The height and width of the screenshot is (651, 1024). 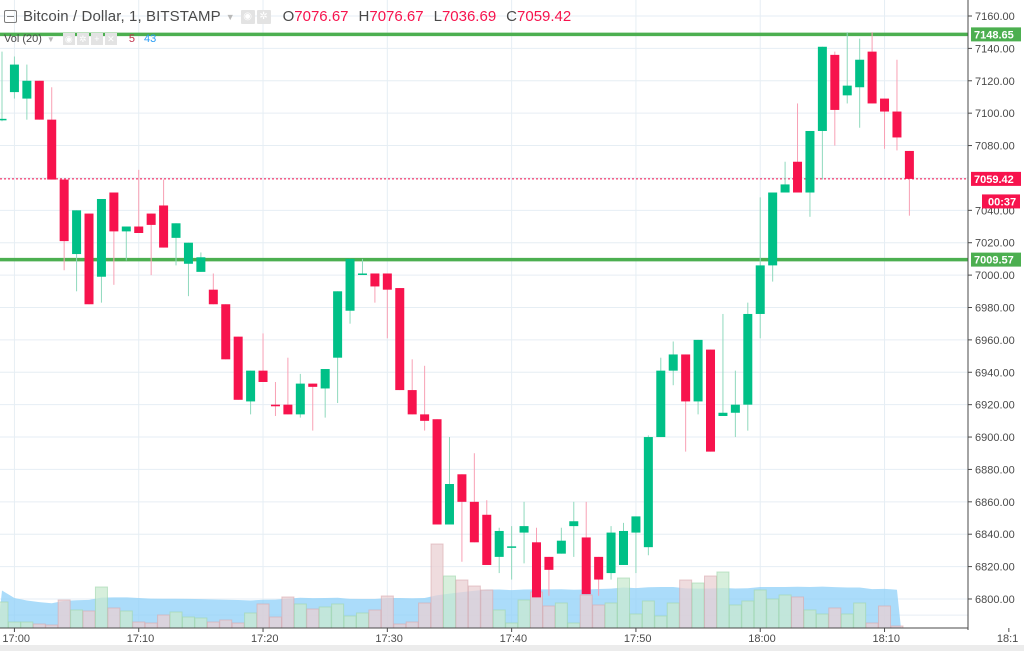 I want to click on open-label: O, so click(x=288, y=16).